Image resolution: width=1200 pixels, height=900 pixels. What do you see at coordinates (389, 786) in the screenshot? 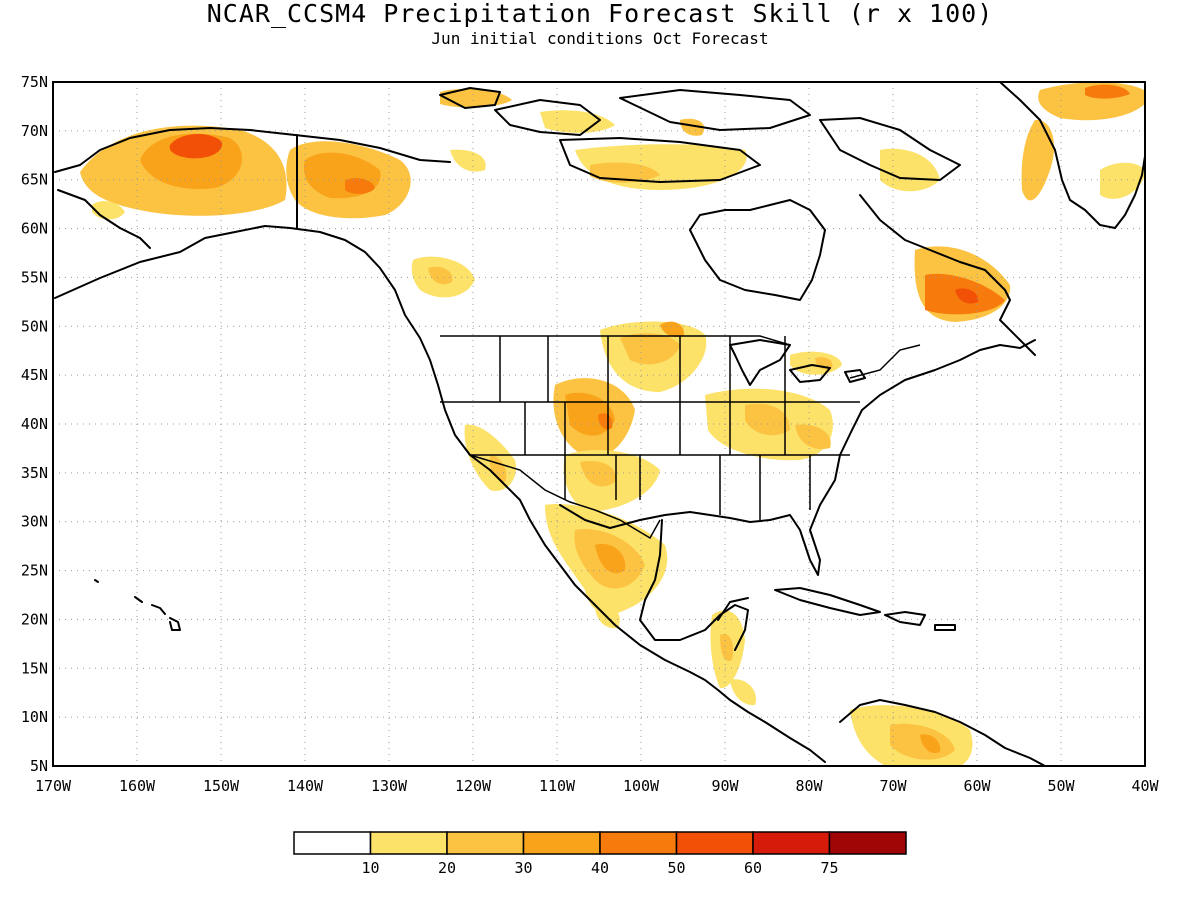
I see `lon-tick-label: 130W` at bounding box center [389, 786].